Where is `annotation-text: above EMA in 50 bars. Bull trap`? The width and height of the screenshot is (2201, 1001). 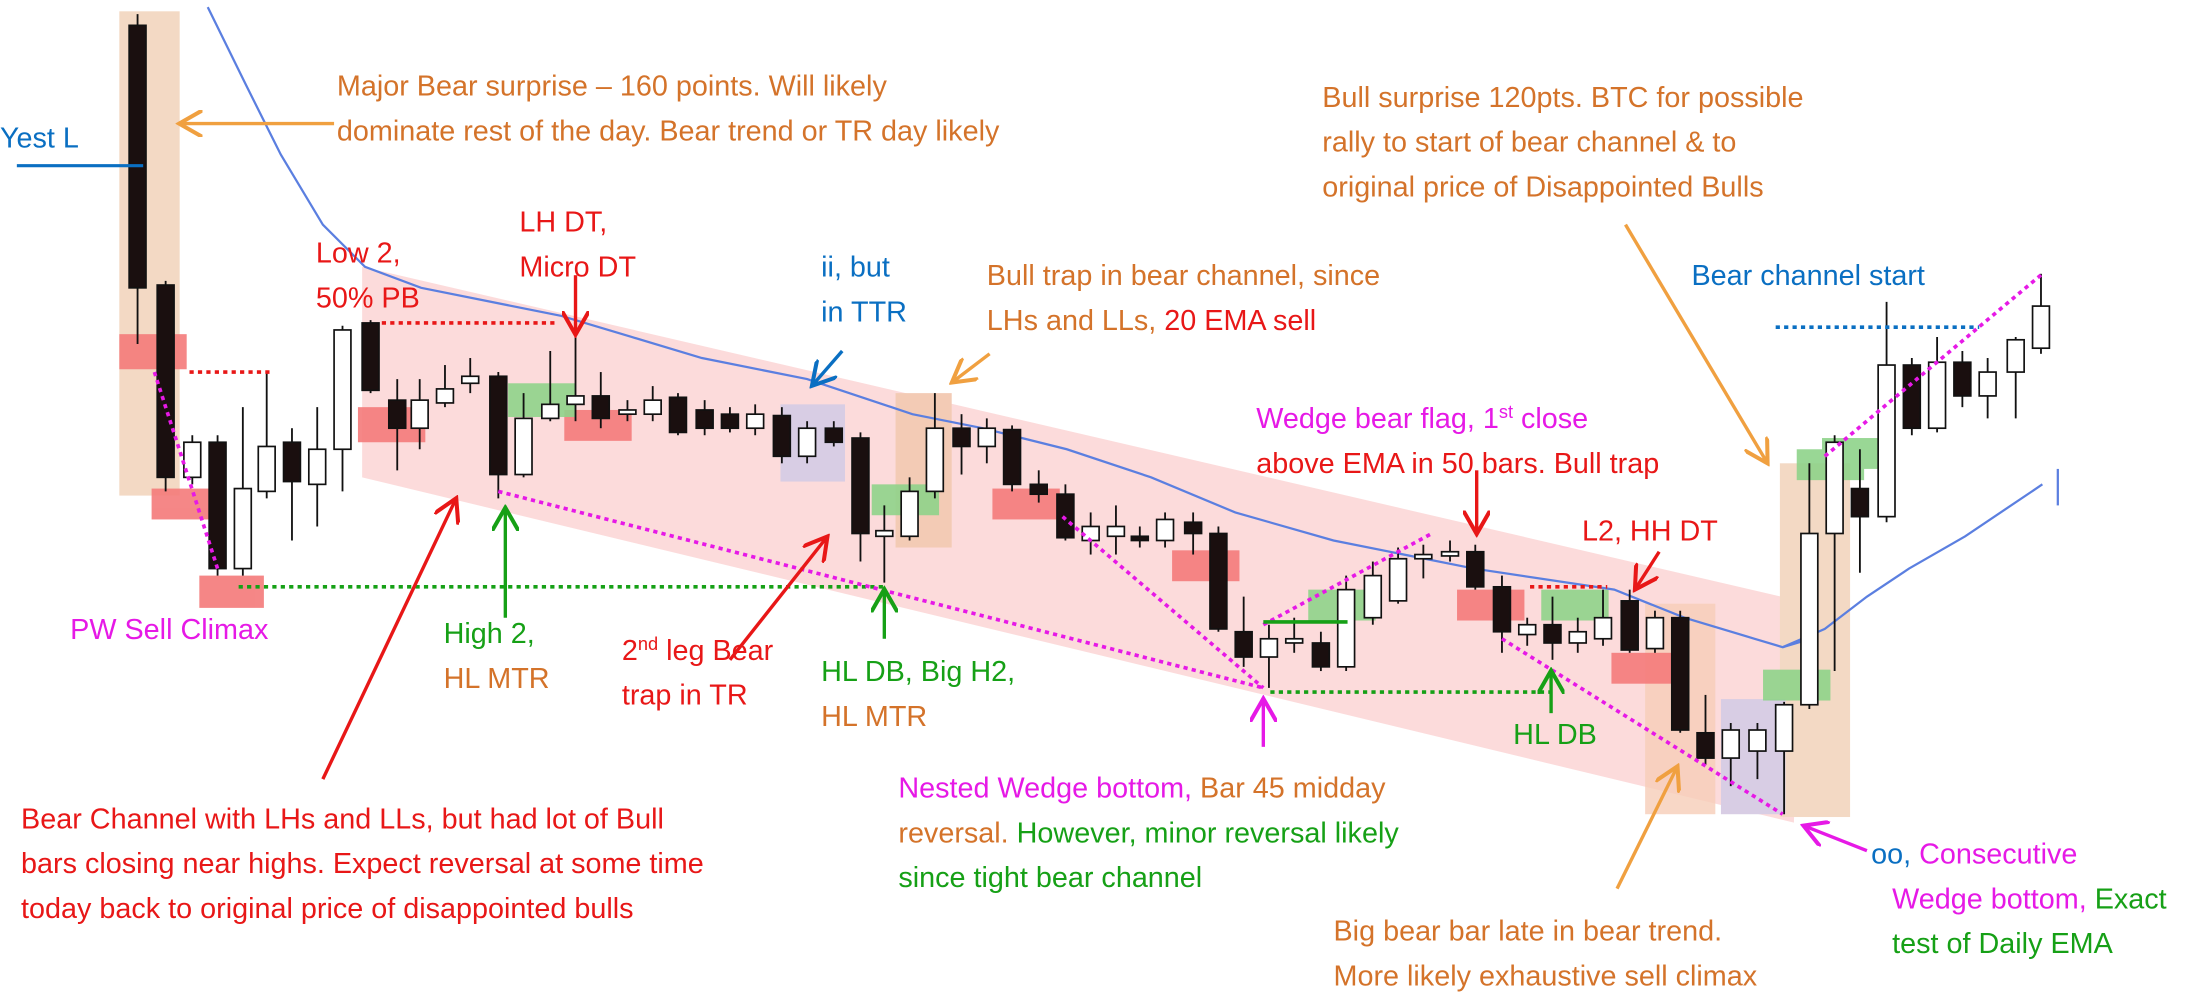 annotation-text: above EMA in 50 bars. Bull trap is located at coordinates (1457, 464).